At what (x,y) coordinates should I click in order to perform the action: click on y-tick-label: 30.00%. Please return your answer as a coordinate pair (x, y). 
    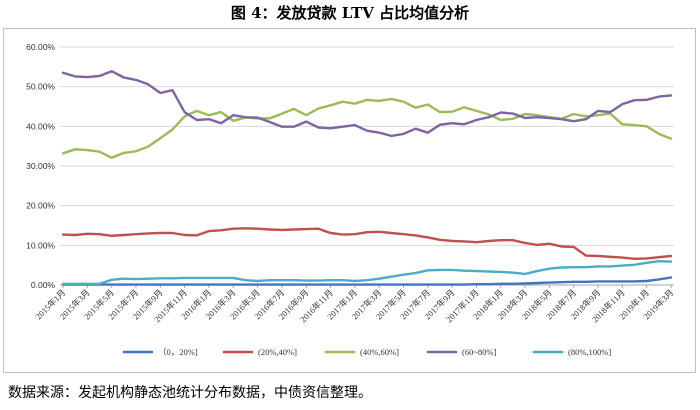
    Looking at the image, I should click on (40, 166).